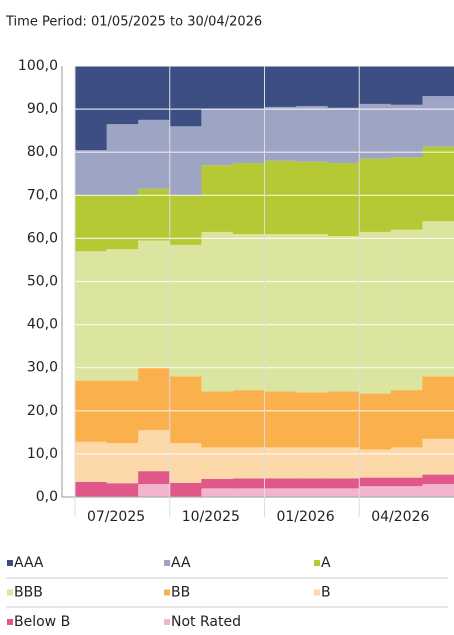 This screenshot has height=635, width=454. Describe the element at coordinates (211, 517) in the screenshot. I see `x-tick-label: 10/2025` at that location.